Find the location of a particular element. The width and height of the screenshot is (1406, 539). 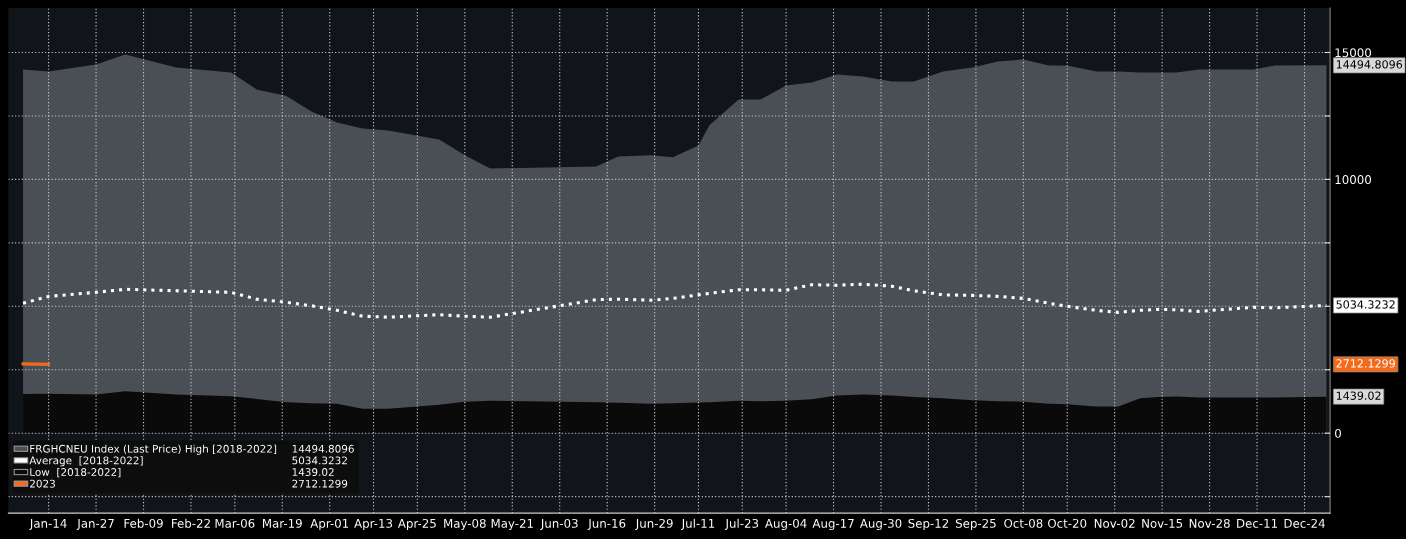

x-tick-label: Jul-11 is located at coordinates (698, 524).